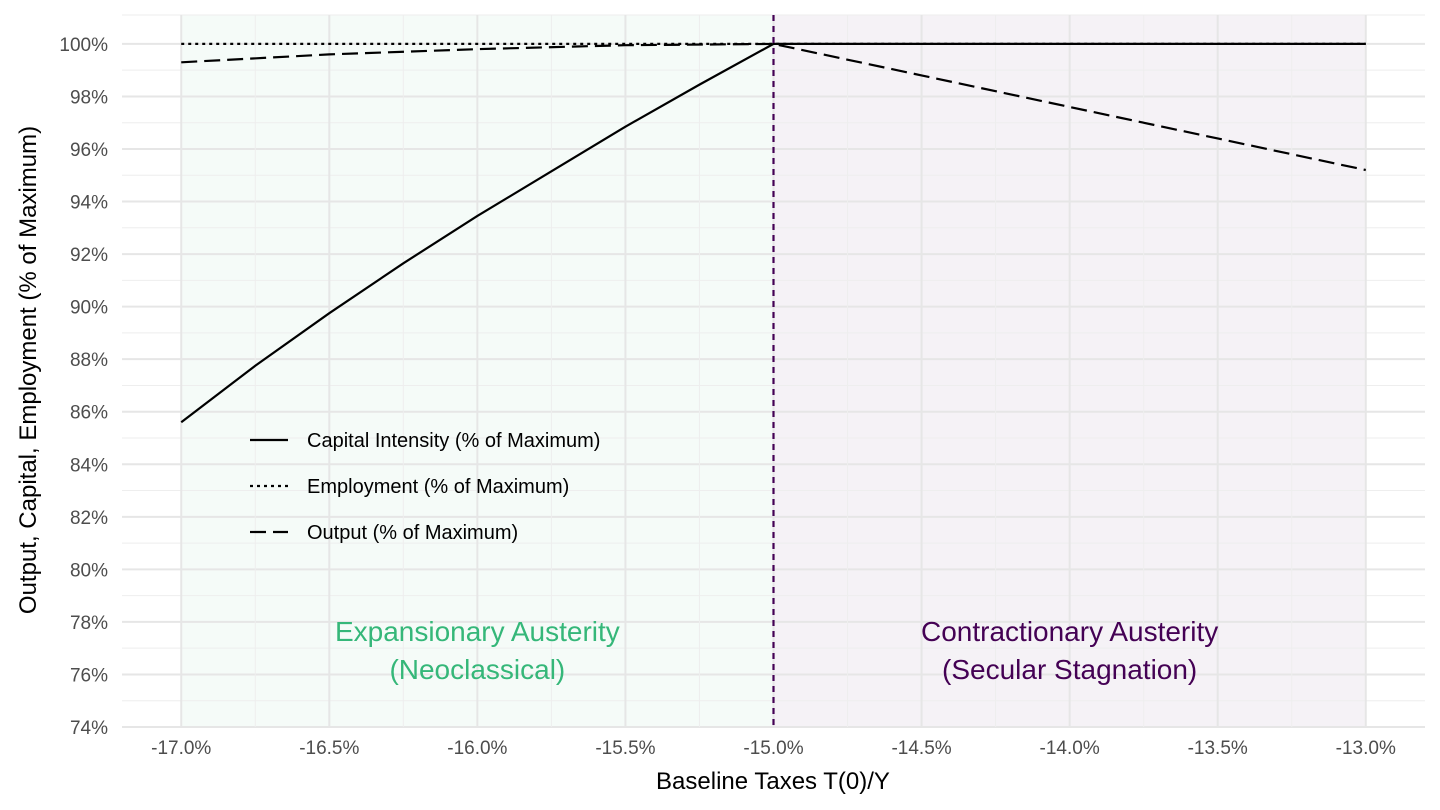 This screenshot has height=810, width=1440. What do you see at coordinates (477, 631) in the screenshot?
I see `region-label-0-line1: Expansionary Austerity` at bounding box center [477, 631].